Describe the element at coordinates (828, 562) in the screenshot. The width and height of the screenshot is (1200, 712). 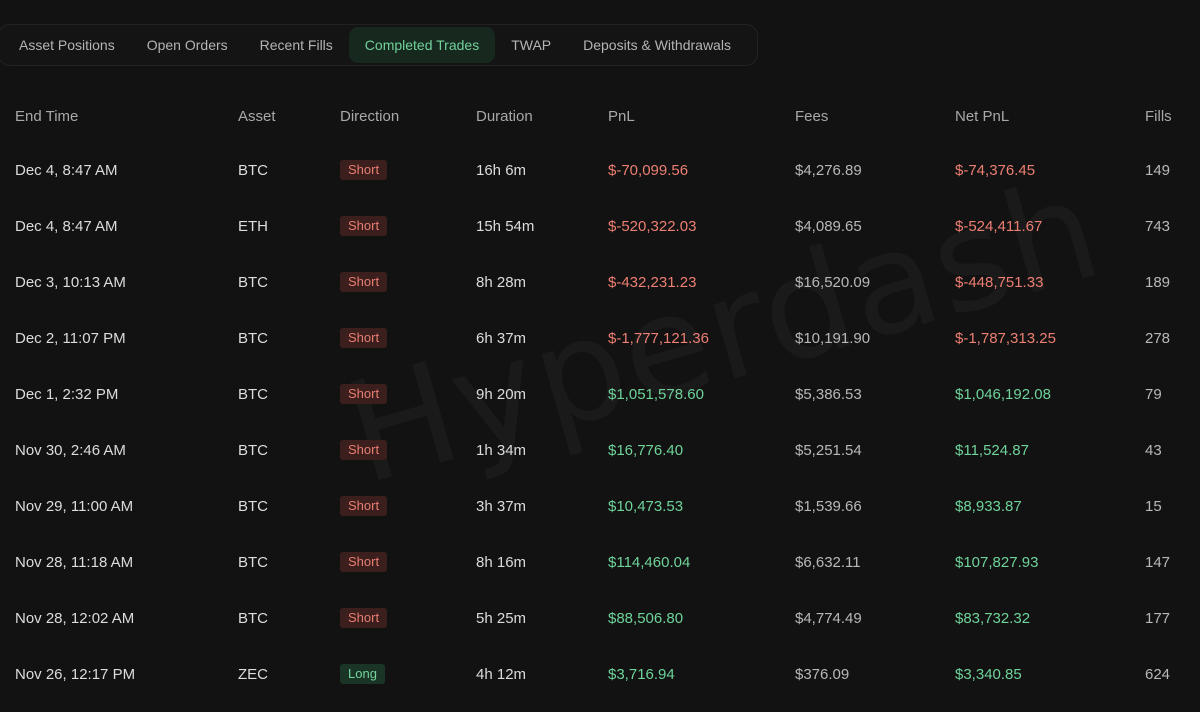
I see `cell-fees: $6,632.11` at that location.